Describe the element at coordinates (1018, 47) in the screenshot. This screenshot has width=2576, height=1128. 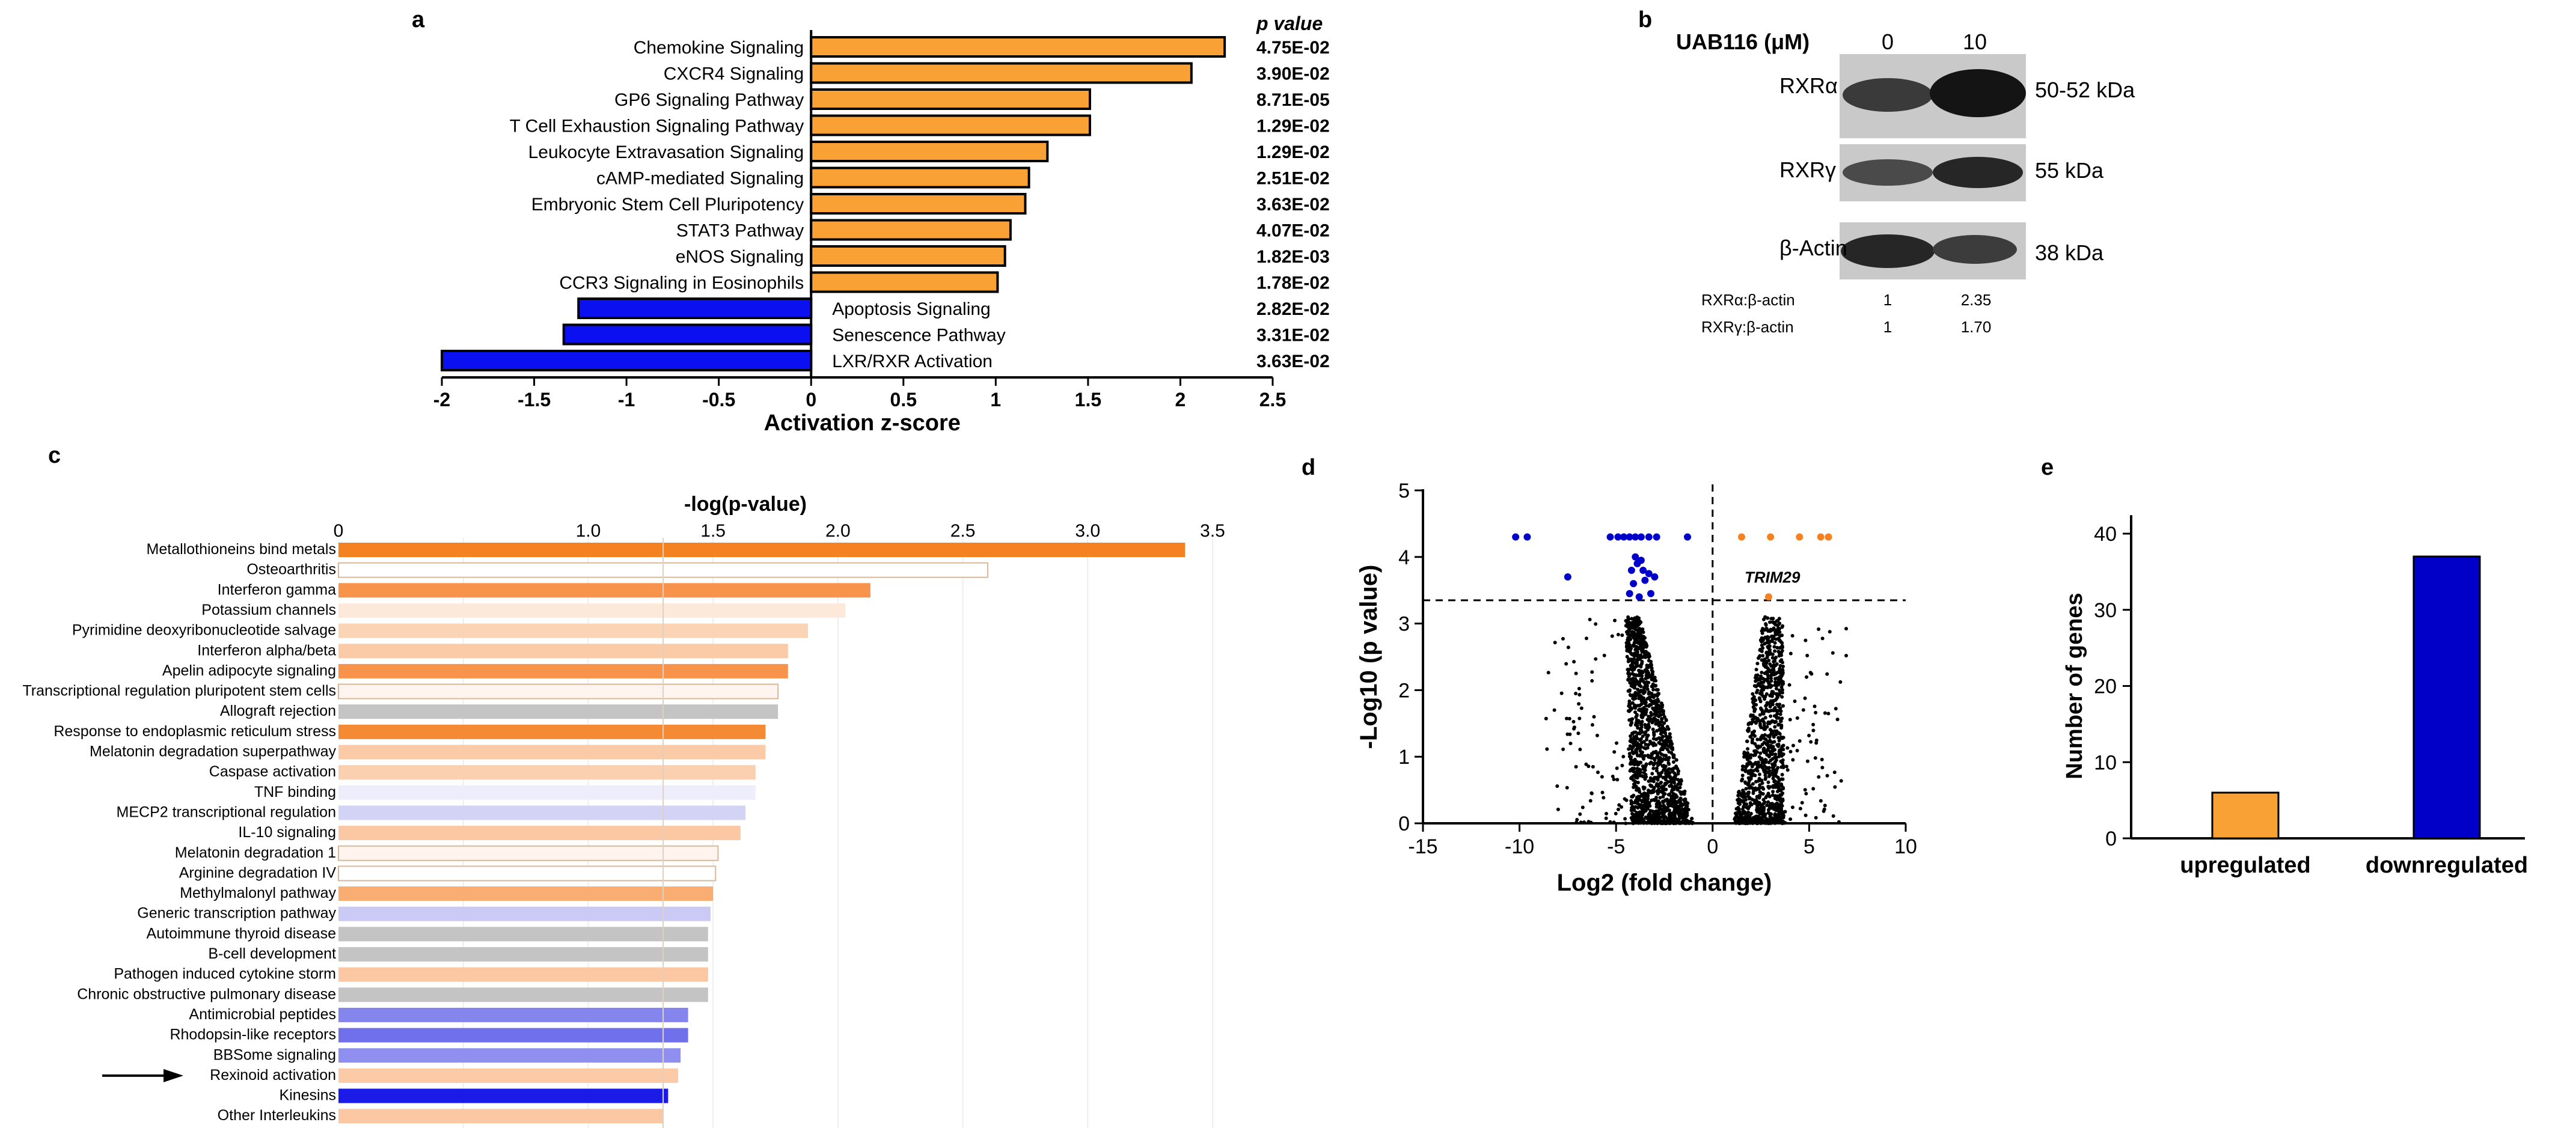
I see `zscore-bar-chemokine-signaling` at that location.